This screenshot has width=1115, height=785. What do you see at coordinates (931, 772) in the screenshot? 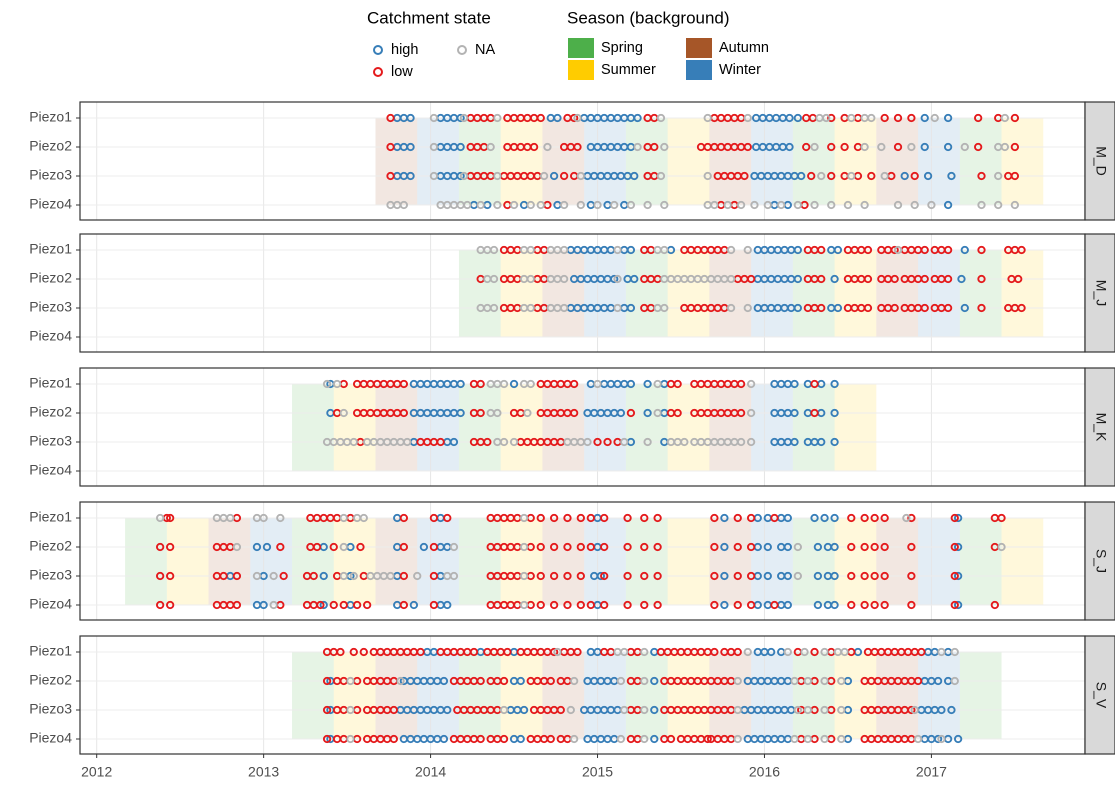
I see `x-tick-label: 2017` at bounding box center [931, 772].